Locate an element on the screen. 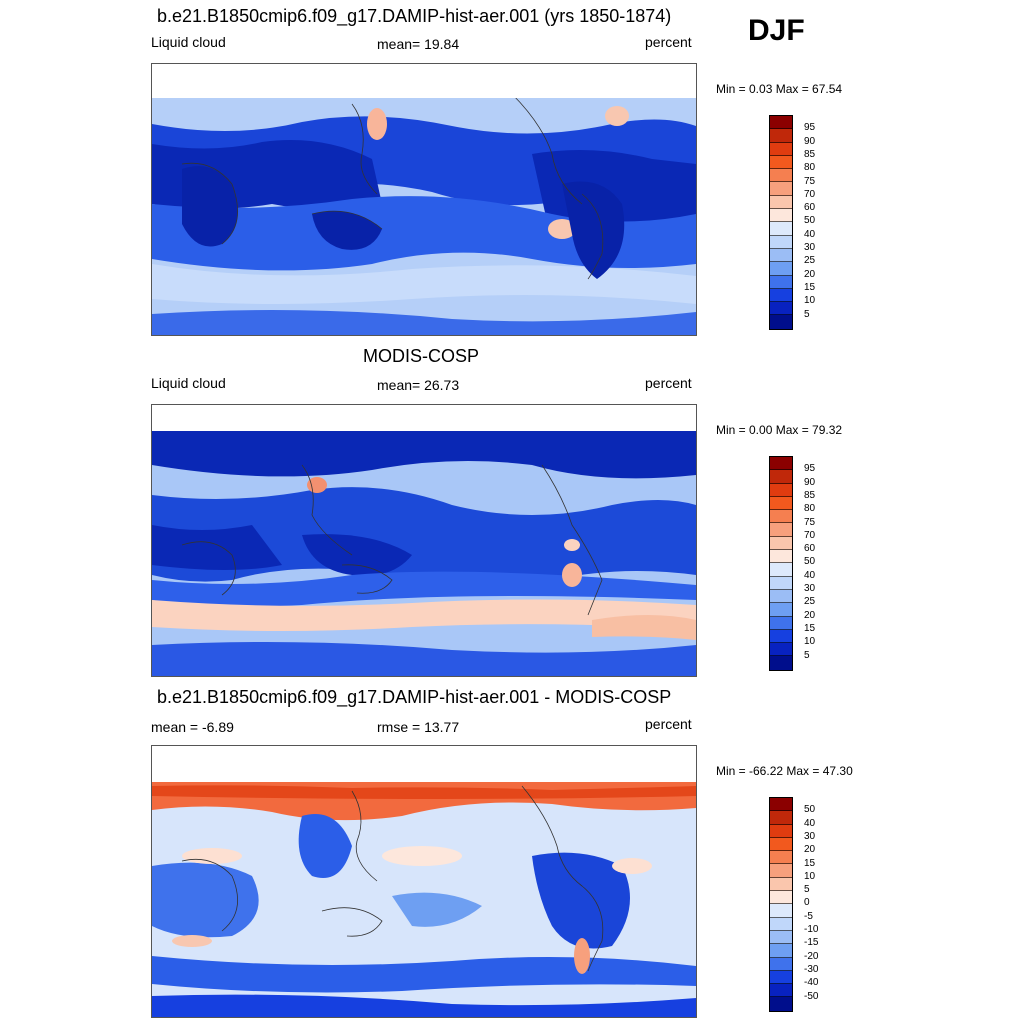 The width and height of the screenshot is (1024, 1024). panel-title: MODIS-COSP is located at coordinates (421, 356).